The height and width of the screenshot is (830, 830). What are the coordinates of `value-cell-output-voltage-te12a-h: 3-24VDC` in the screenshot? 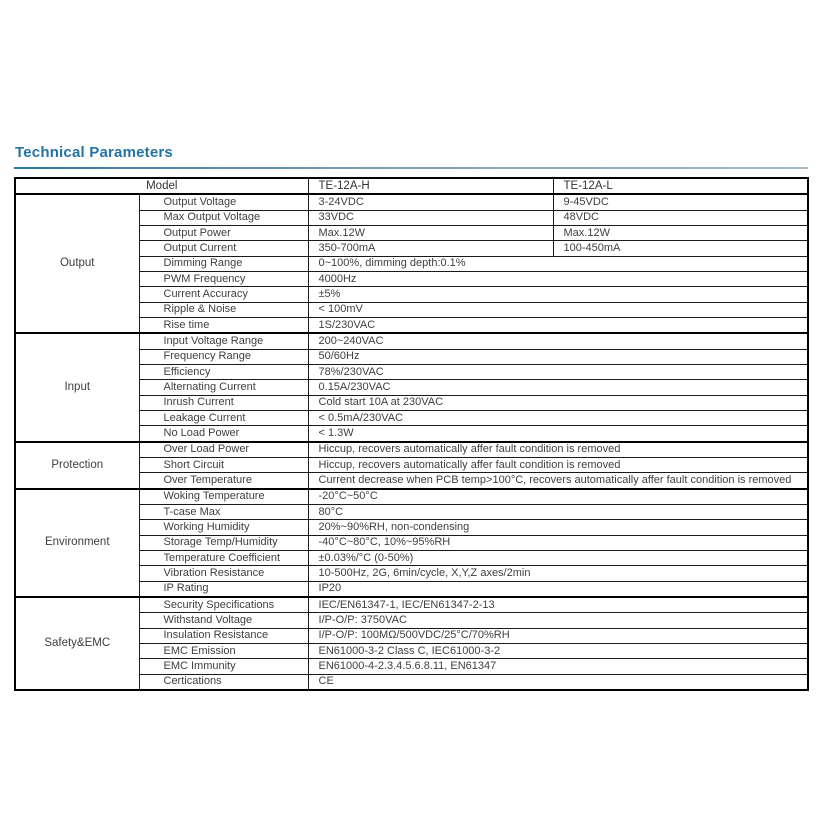 It's located at (430, 202).